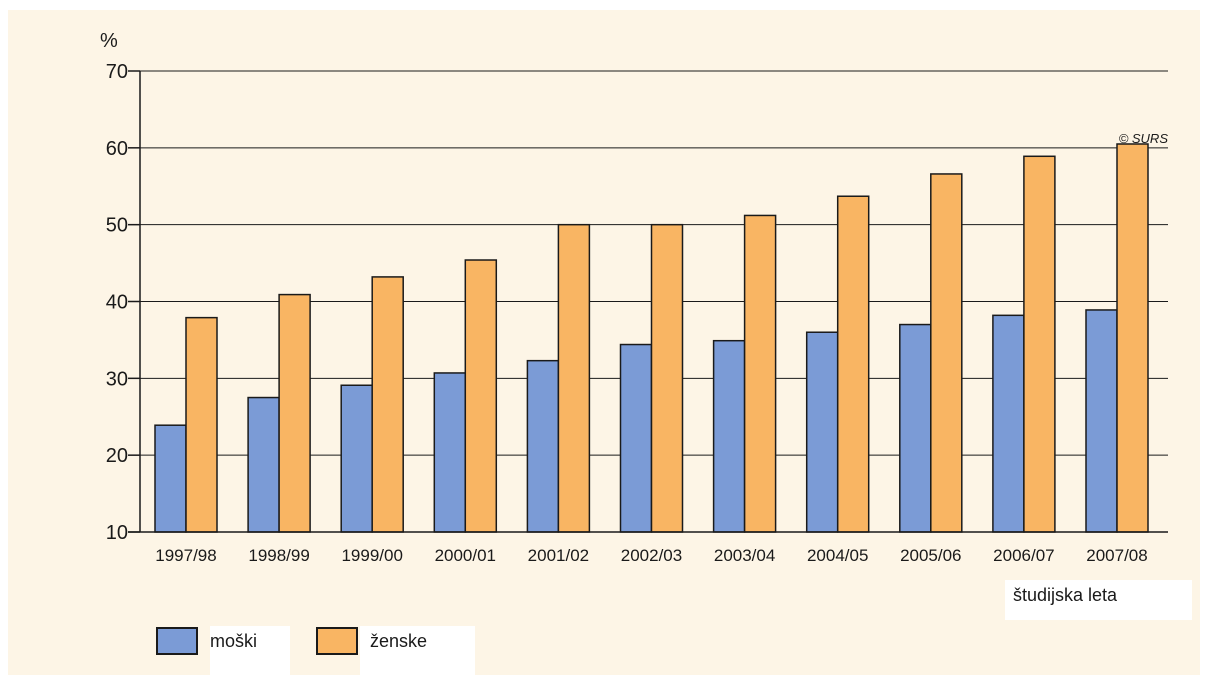 Image resolution: width=1207 pixels, height=675 pixels. I want to click on x-tick-label-4: 2001/02, so click(558, 555).